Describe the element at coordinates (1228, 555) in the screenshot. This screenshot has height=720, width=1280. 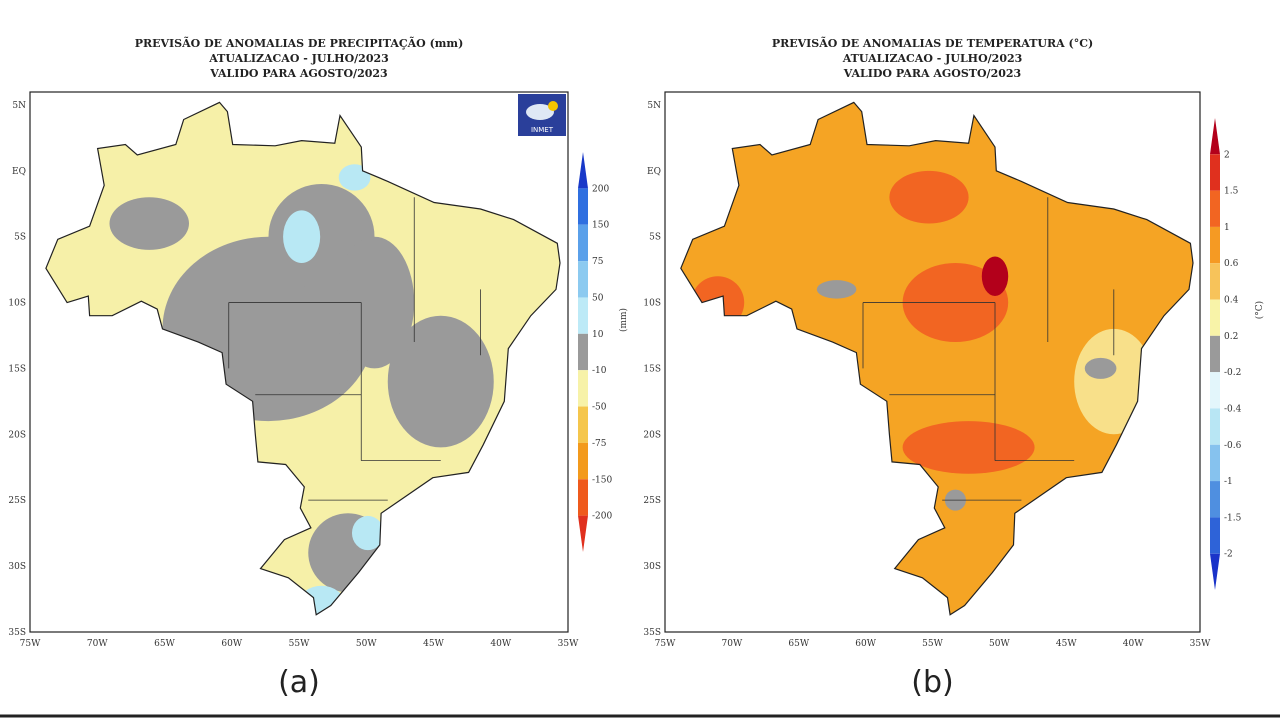
I see `colorbar-label: -2` at that location.